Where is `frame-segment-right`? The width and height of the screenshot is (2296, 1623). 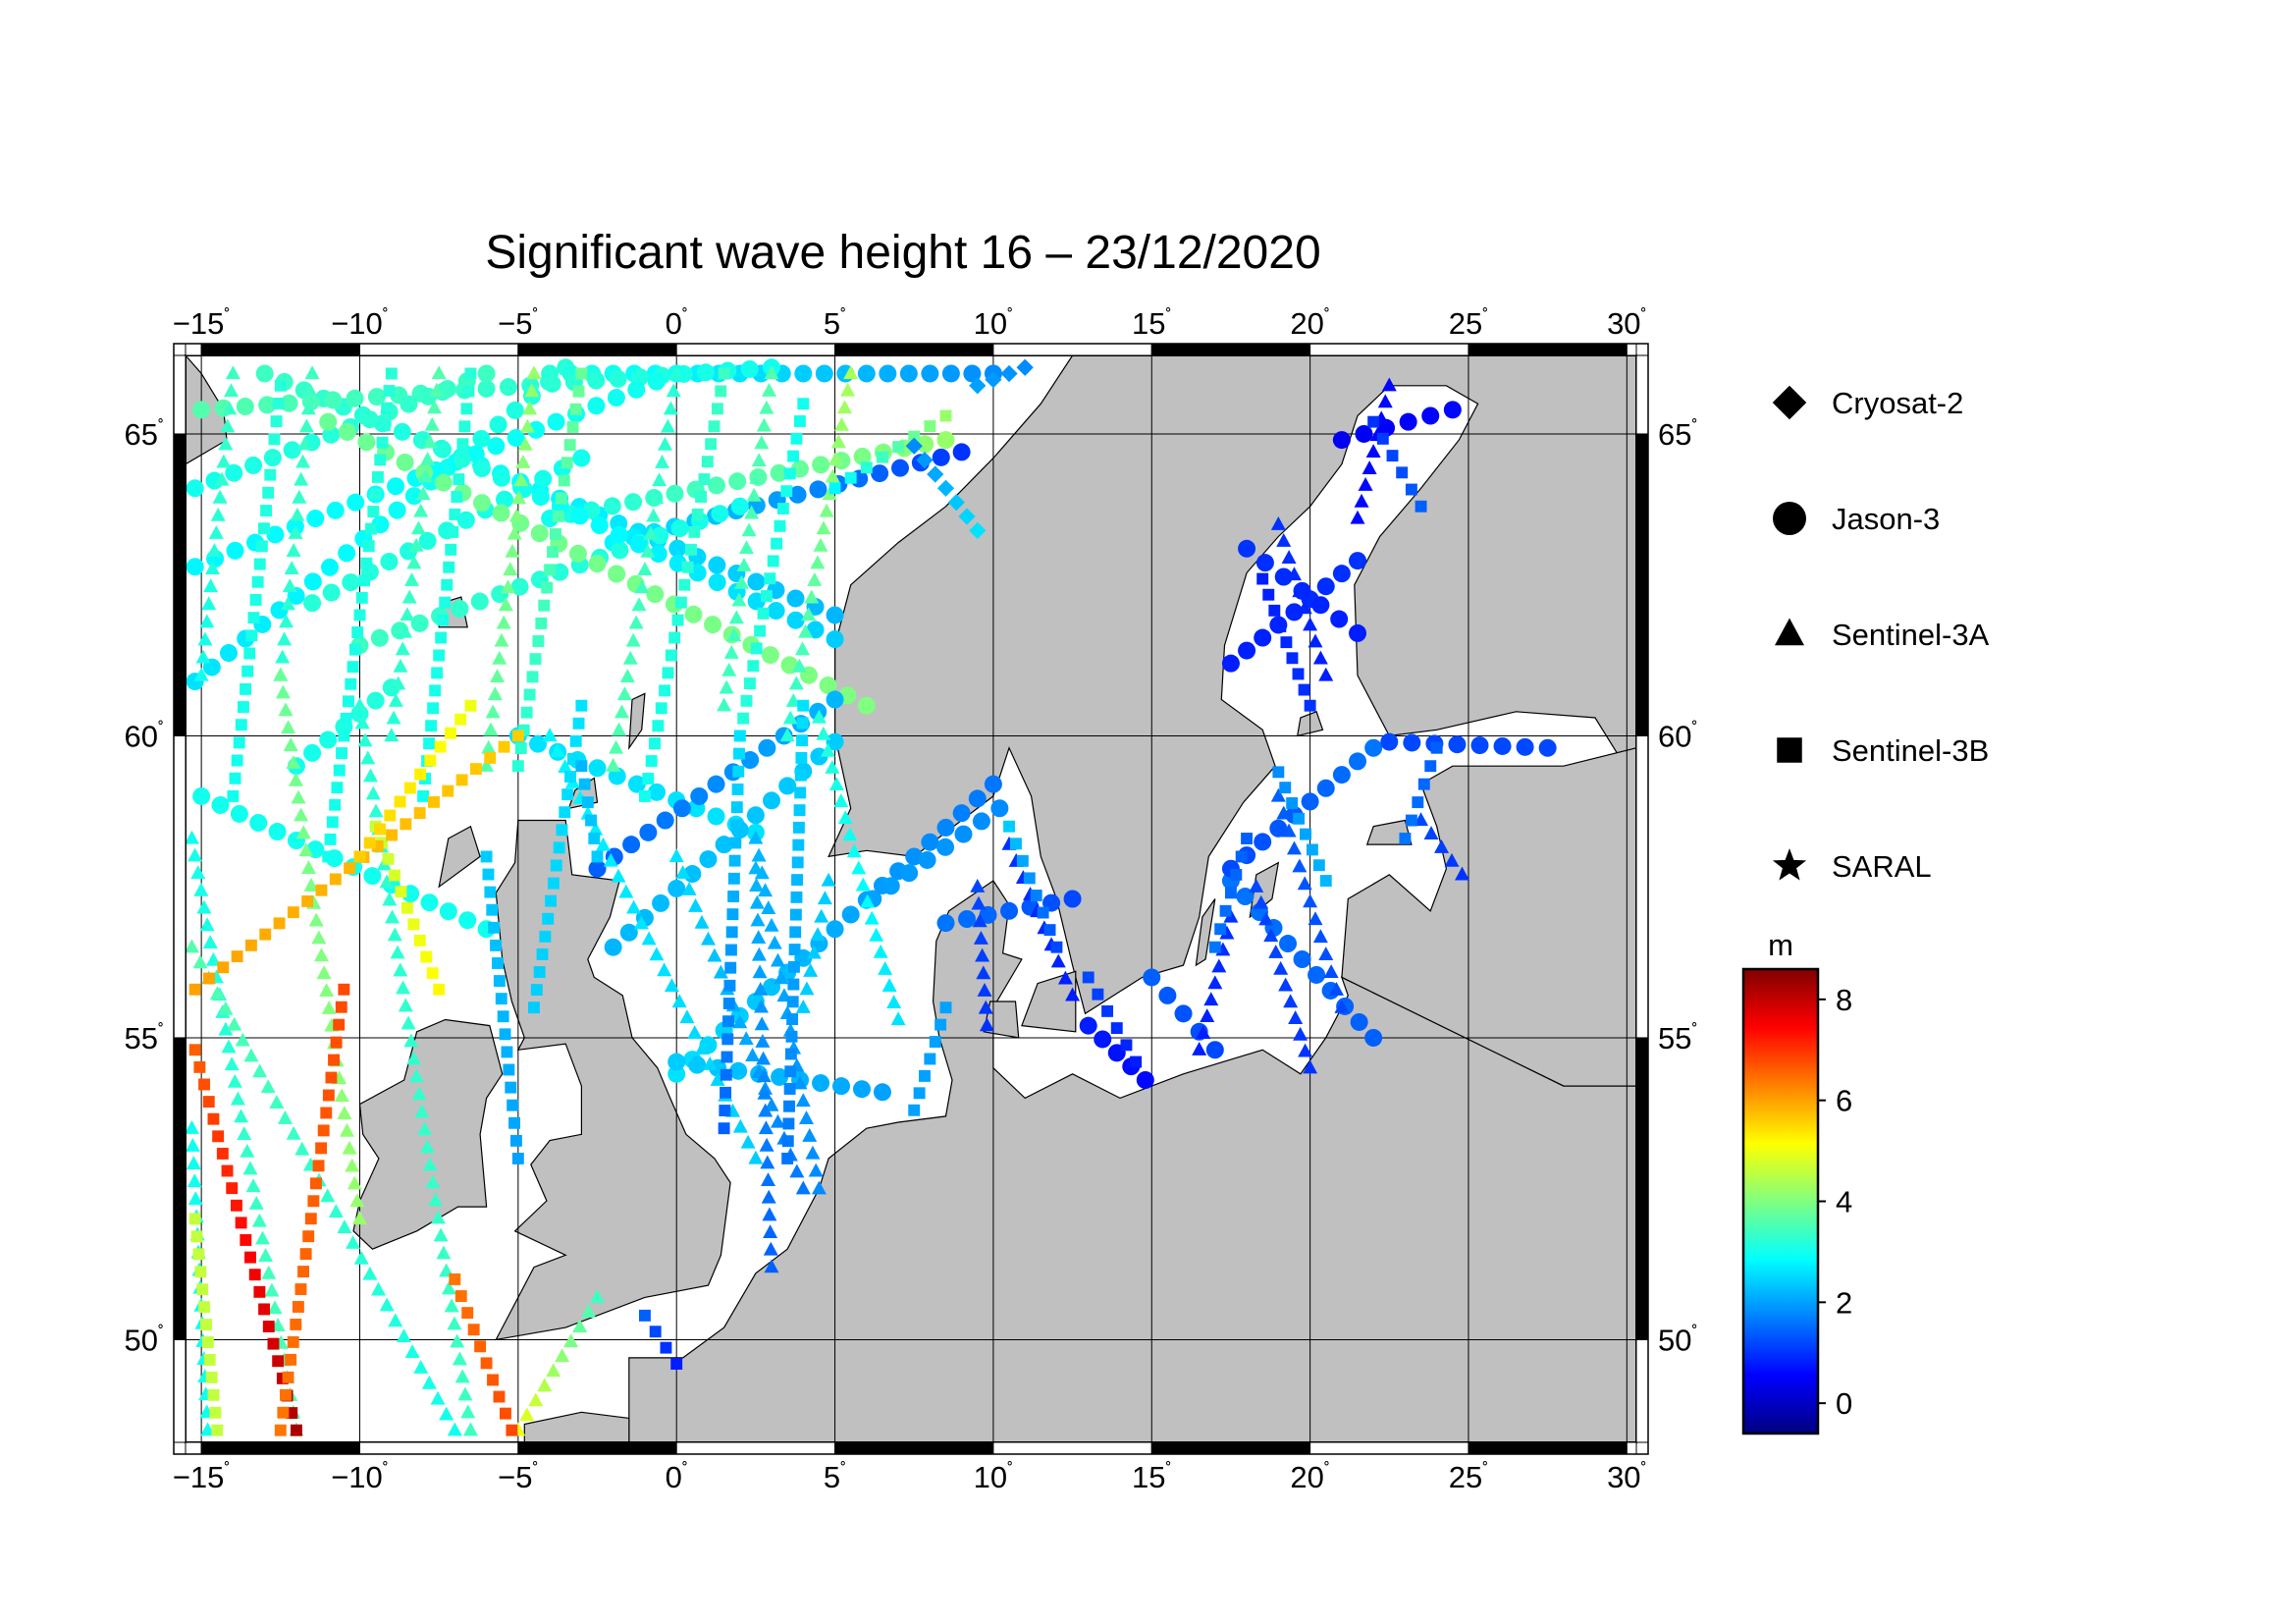
frame-segment-right is located at coordinates (1642, 395).